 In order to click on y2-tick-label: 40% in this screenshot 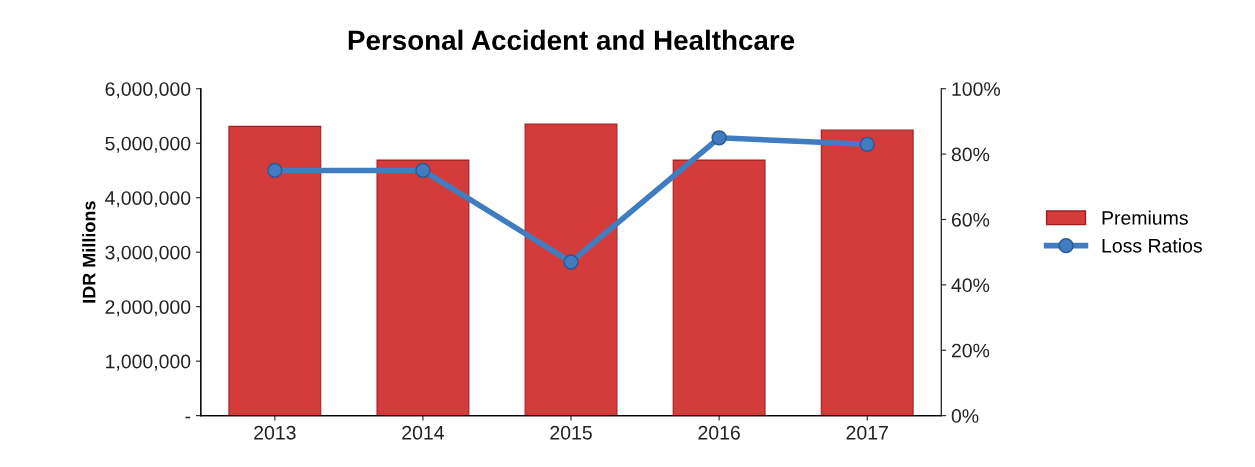, I will do `click(970, 285)`.